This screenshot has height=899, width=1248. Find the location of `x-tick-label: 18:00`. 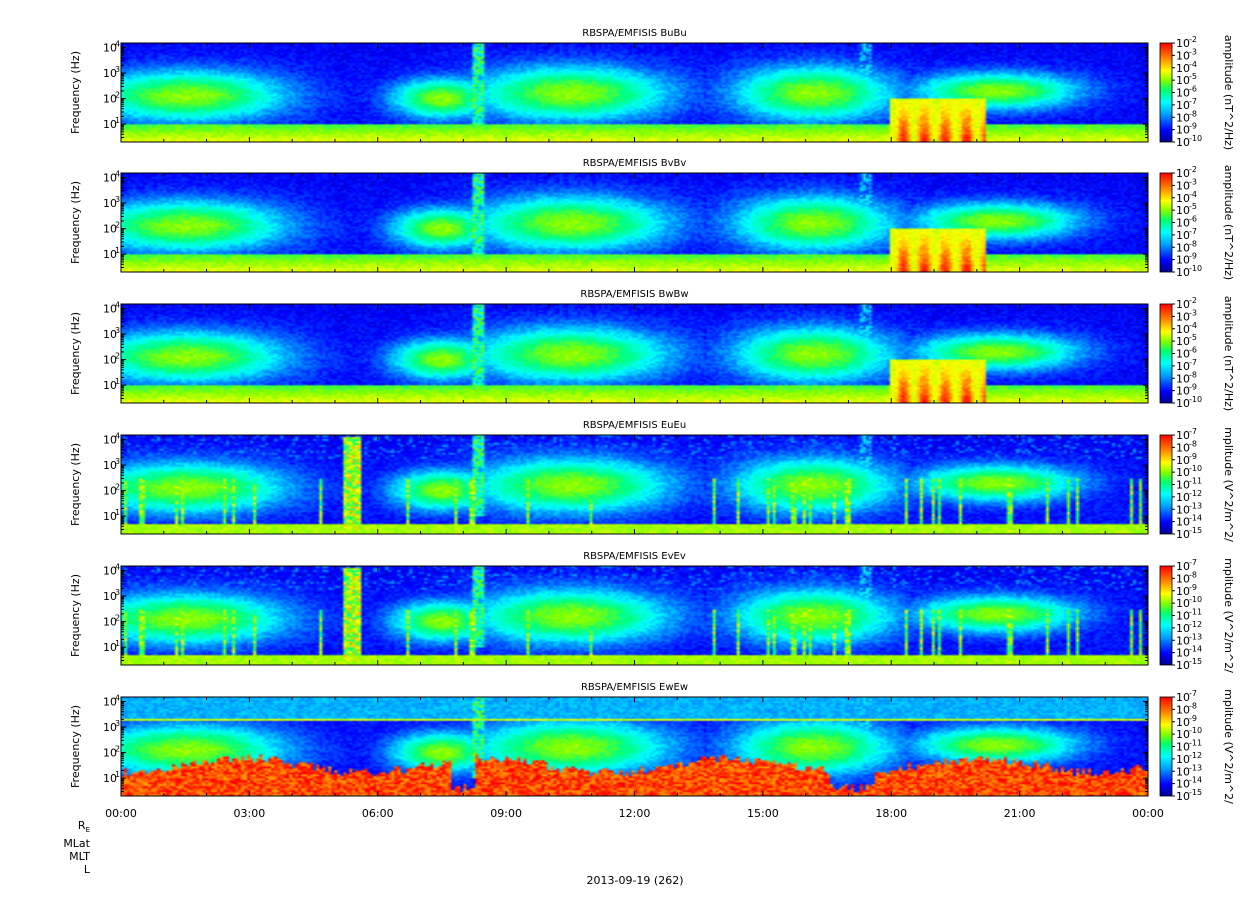

x-tick-label: 18:00 is located at coordinates (891, 813).